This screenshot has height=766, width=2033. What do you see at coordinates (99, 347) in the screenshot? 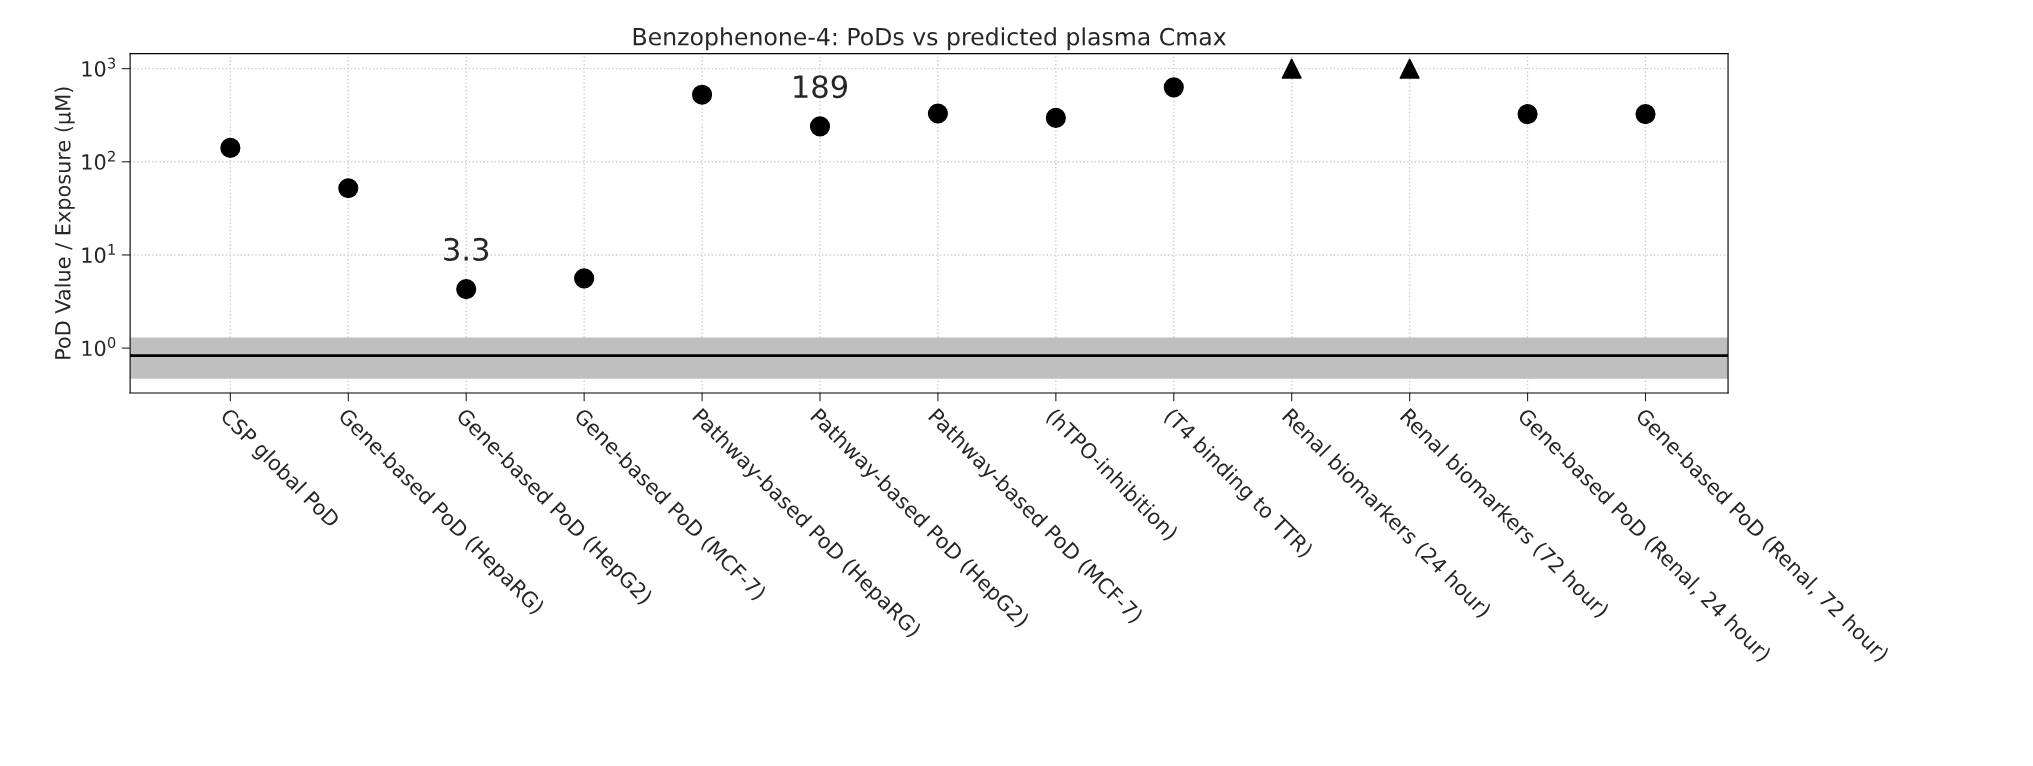
I see `y-tick-label: 10$^{0}$` at bounding box center [99, 347].